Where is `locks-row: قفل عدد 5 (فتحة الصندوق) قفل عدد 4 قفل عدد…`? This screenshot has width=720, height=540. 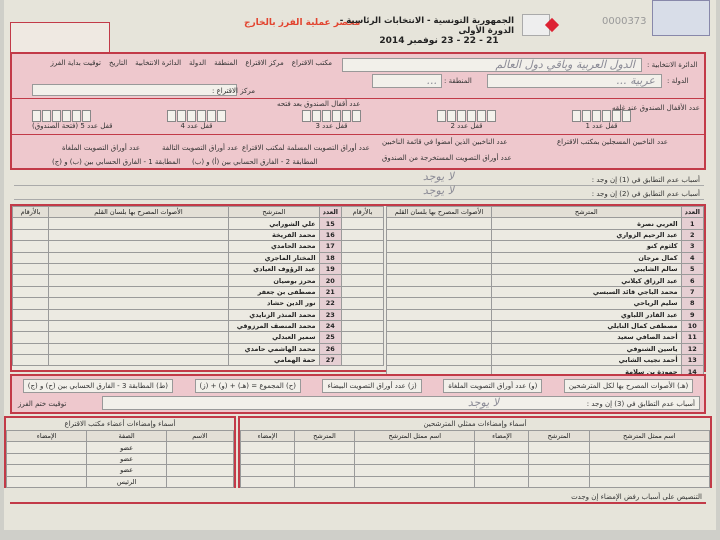
locks-row: قفل عدد 5 (فتحة الصندوق) قفل عدد 4 قفل عدد… is located at coordinates (362, 121).